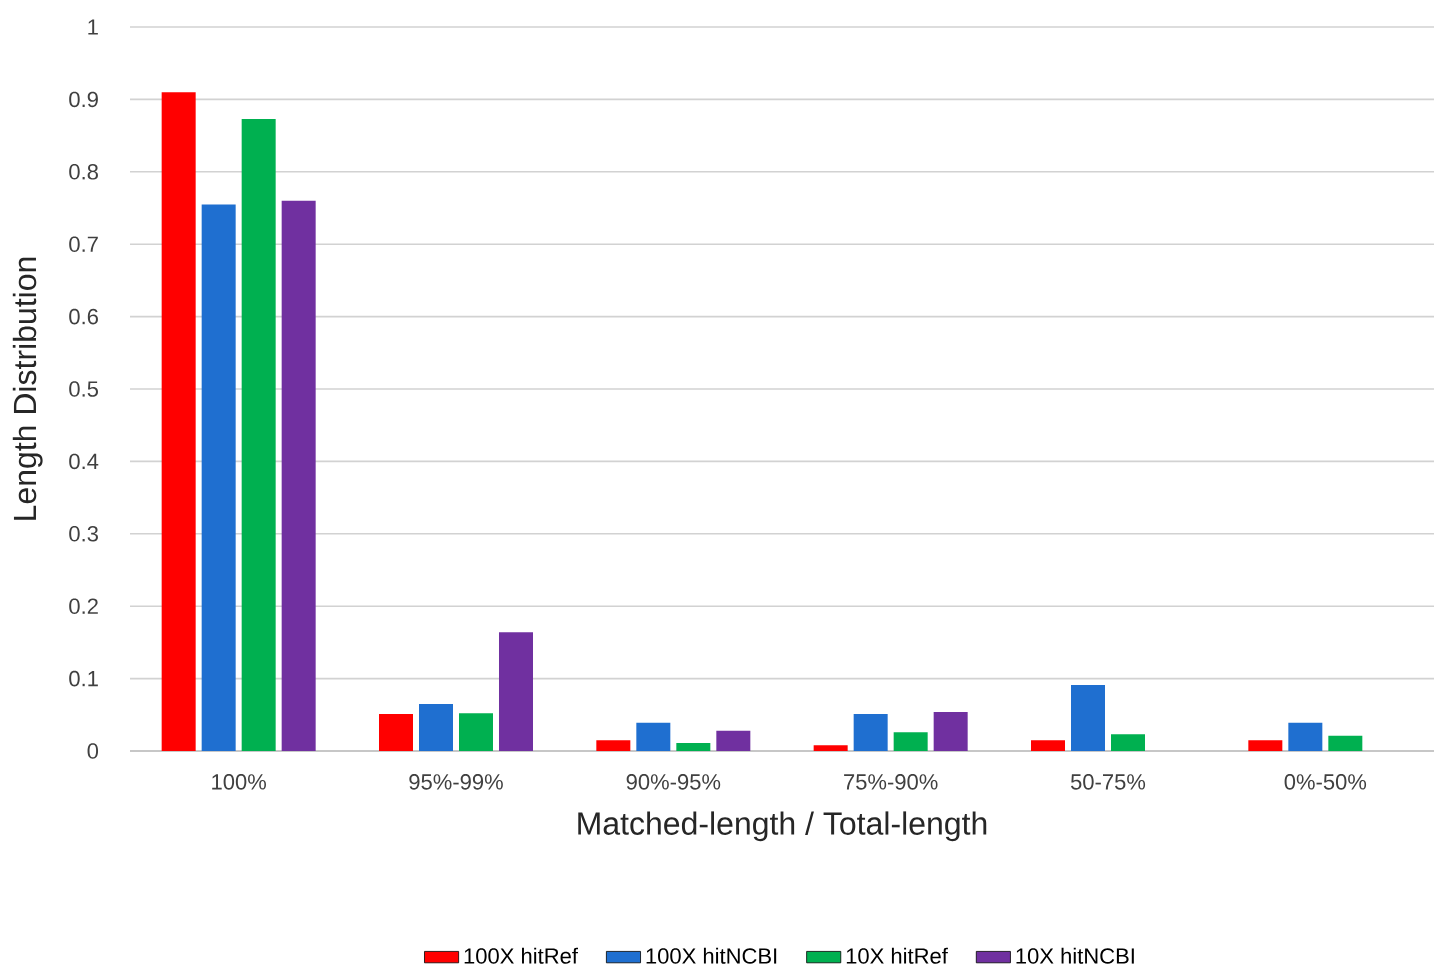  Describe the element at coordinates (239, 782) in the screenshot. I see `x-tick-label: 100%` at that location.